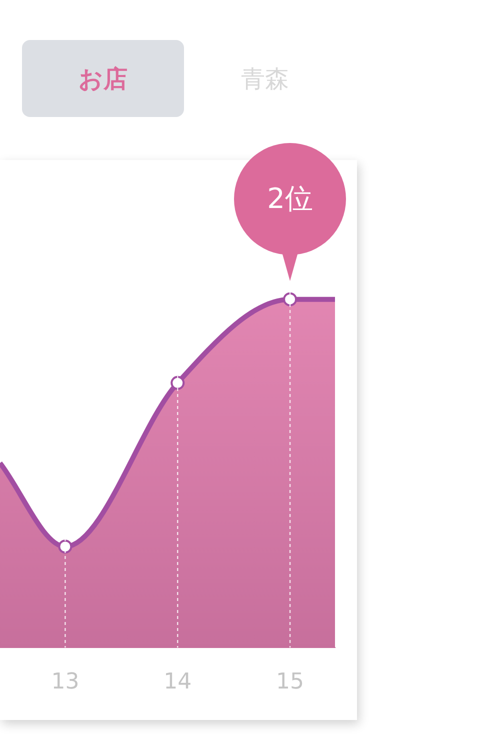 Image resolution: width=500 pixels, height=743 pixels. Describe the element at coordinates (103, 78) in the screenshot. I see `text: お店` at that location.